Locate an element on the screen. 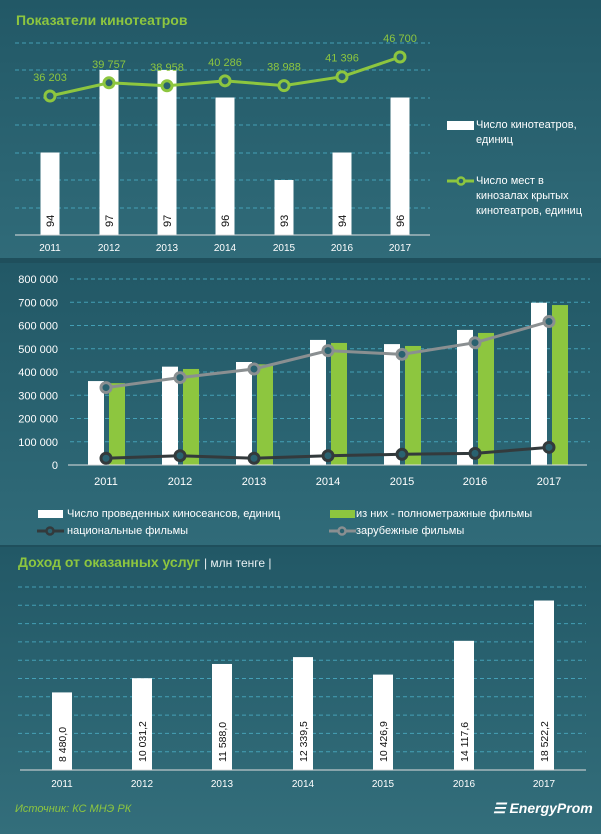 Image resolution: width=601 pixels, height=834 pixels. y-tick-label: 100 000 is located at coordinates (38, 443).